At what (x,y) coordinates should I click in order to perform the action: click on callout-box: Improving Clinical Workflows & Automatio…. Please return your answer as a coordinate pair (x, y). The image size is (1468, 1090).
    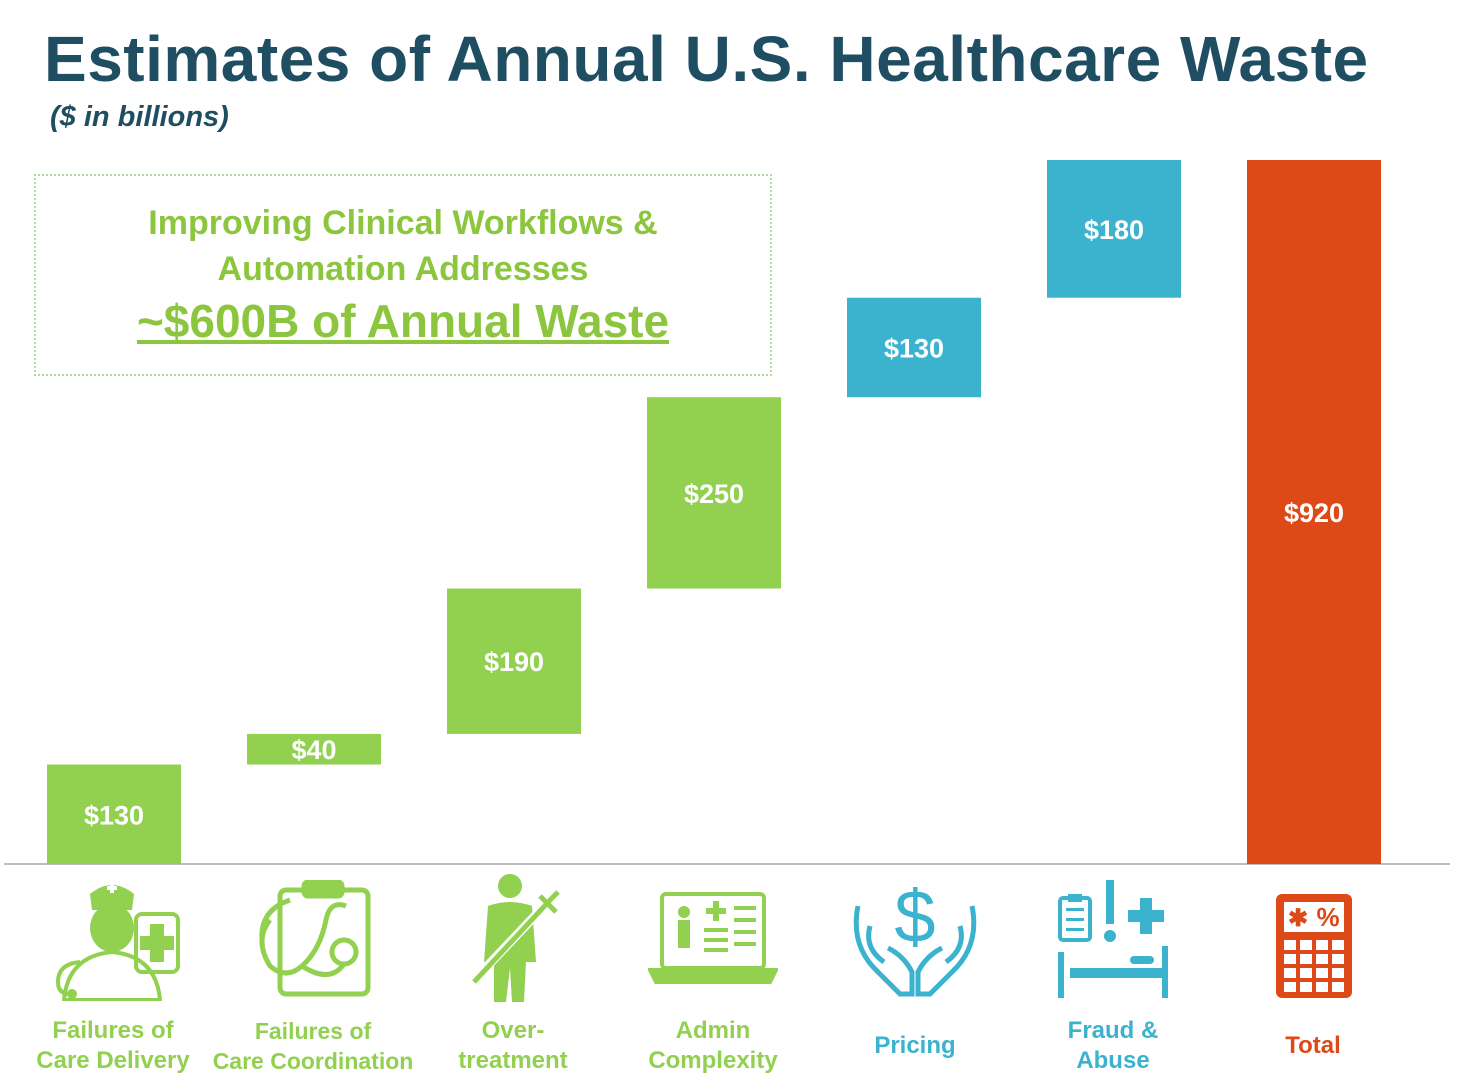
    Looking at the image, I should click on (403, 275).